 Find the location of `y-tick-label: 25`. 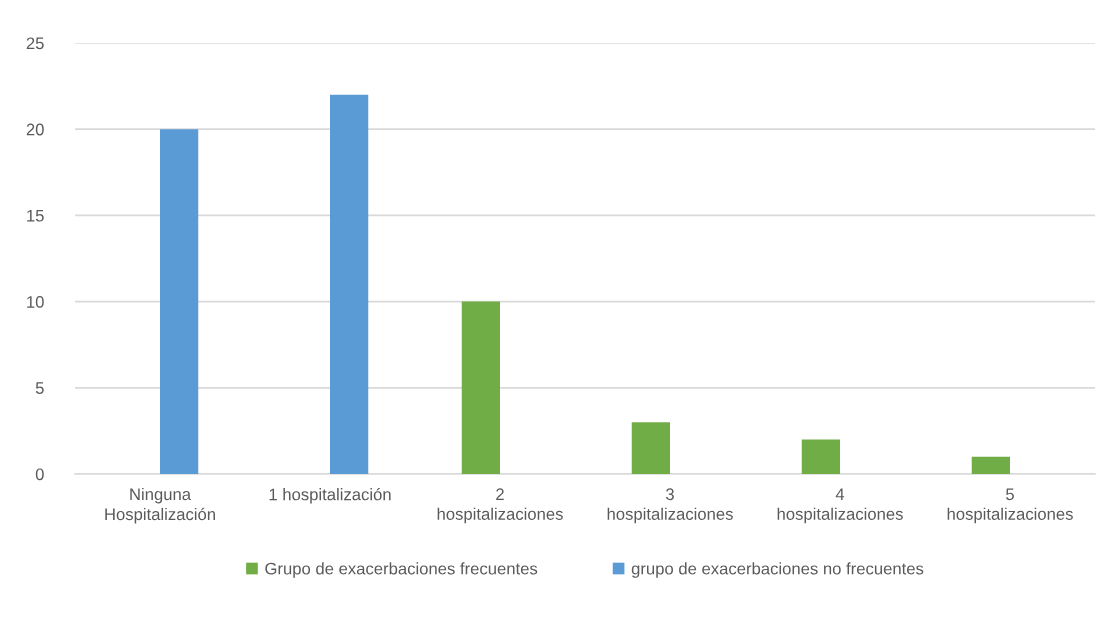

y-tick-label: 25 is located at coordinates (35, 43).